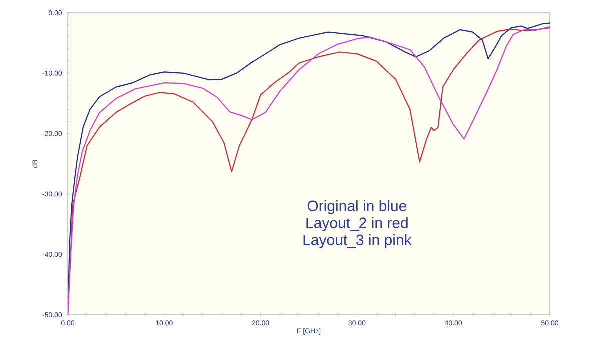 This screenshot has width=598, height=356. What do you see at coordinates (357, 224) in the screenshot?
I see `annotation: Layout_2 in red` at bounding box center [357, 224].